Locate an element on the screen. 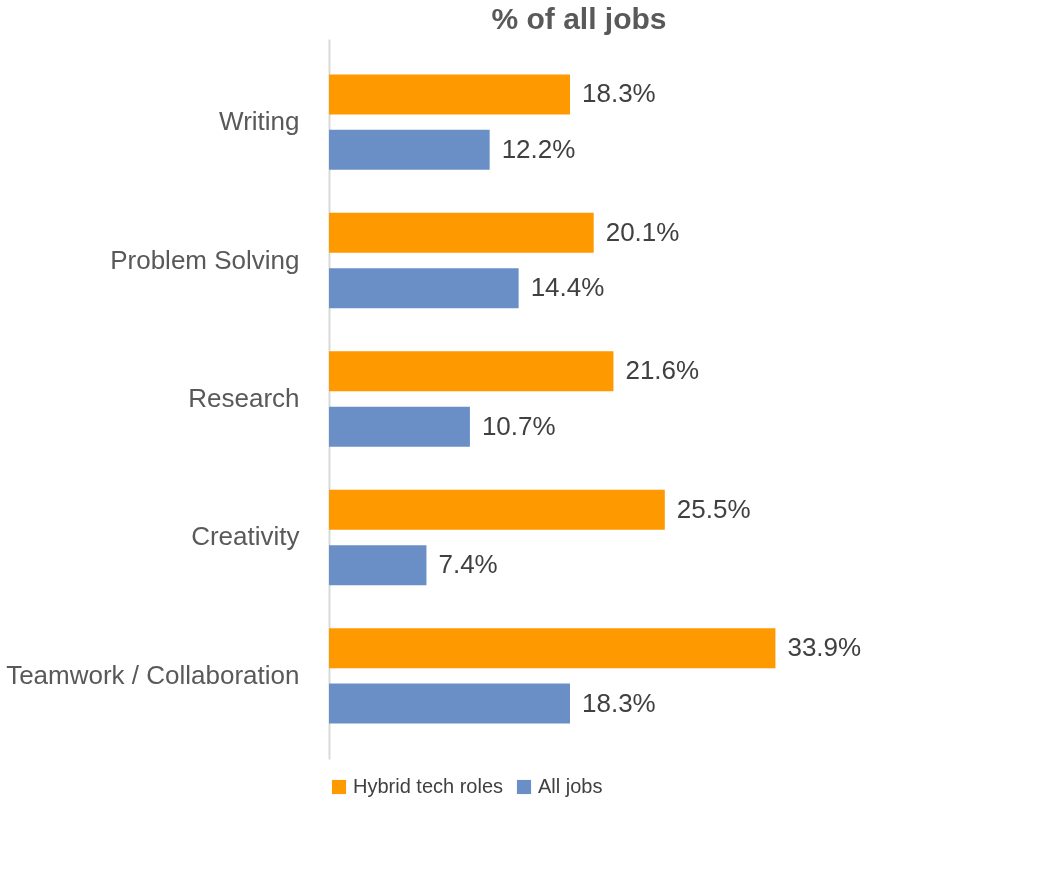  data-label: 33.9% is located at coordinates (824, 647).